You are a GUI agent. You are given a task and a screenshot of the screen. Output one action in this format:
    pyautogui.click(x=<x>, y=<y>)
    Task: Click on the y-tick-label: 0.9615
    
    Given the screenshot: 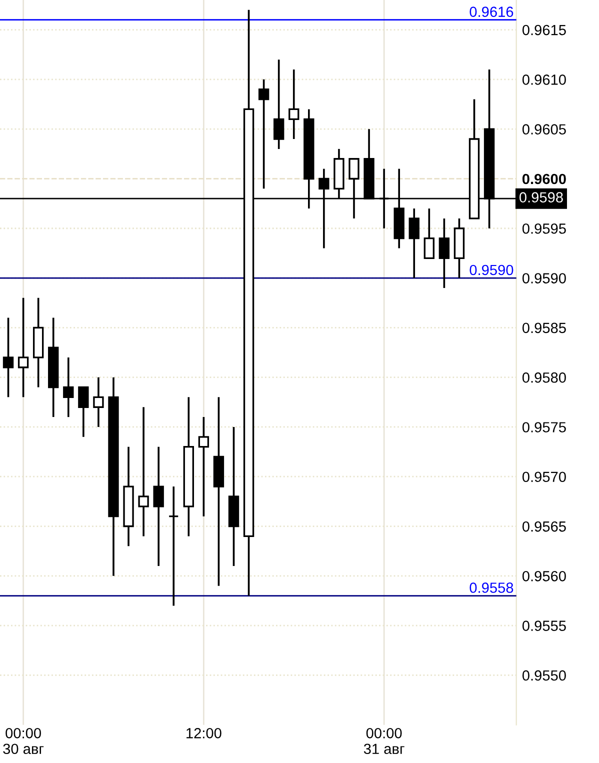 What is the action you would take?
    pyautogui.click(x=544, y=30)
    